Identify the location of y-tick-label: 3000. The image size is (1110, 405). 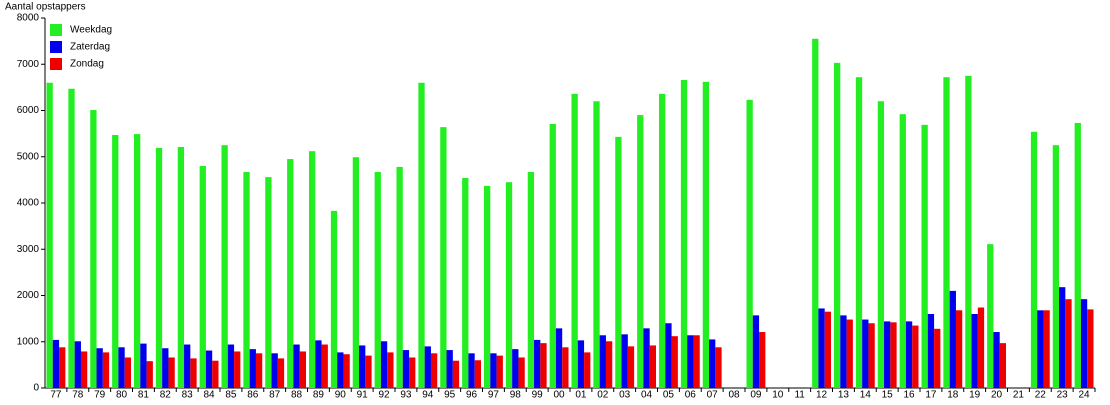
(28, 249).